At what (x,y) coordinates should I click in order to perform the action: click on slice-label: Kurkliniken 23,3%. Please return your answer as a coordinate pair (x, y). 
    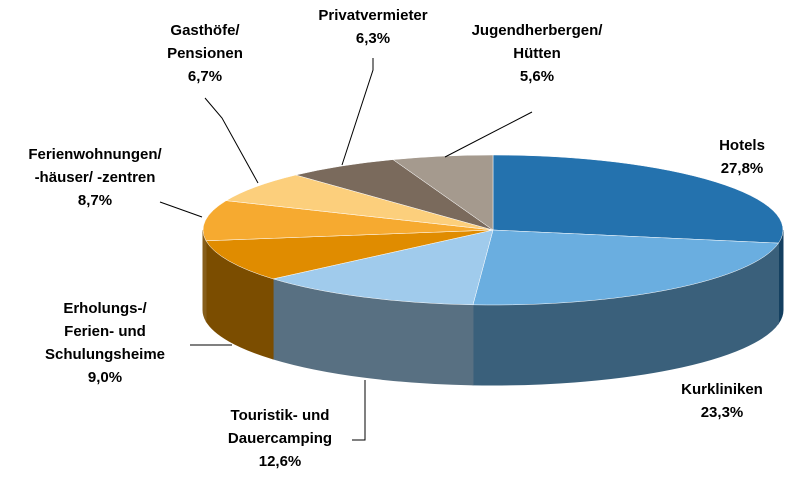
    Looking at the image, I should click on (722, 401).